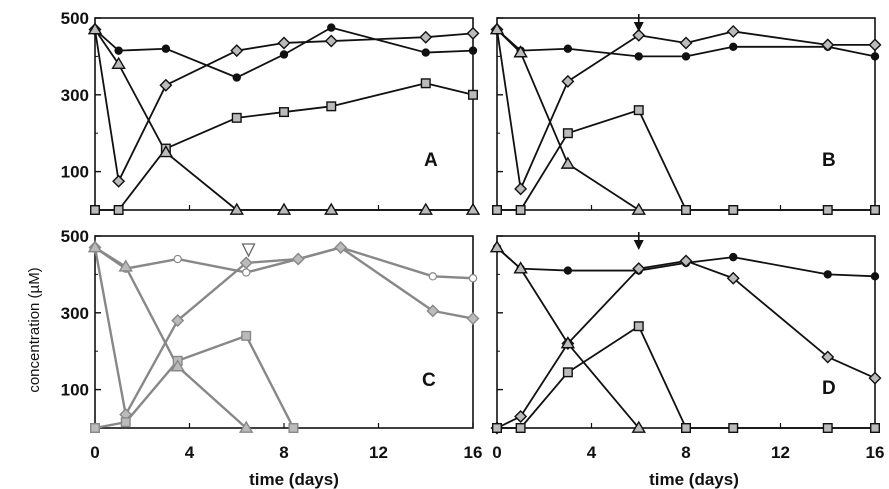 This screenshot has width=889, height=489. What do you see at coordinates (780, 452) in the screenshot?
I see `panel-d-xtick-label-12: 12` at bounding box center [780, 452].